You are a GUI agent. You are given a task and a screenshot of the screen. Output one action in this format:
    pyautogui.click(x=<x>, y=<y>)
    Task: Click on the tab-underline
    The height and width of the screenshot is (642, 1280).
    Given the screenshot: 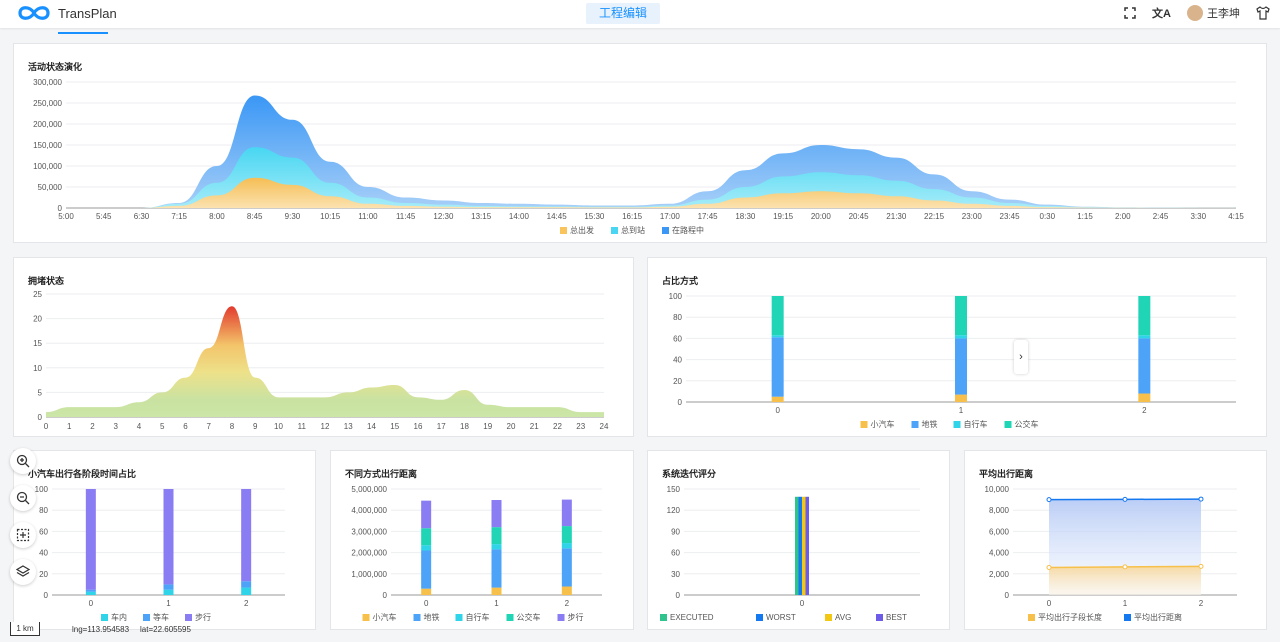 What is the action you would take?
    pyautogui.click(x=83, y=33)
    